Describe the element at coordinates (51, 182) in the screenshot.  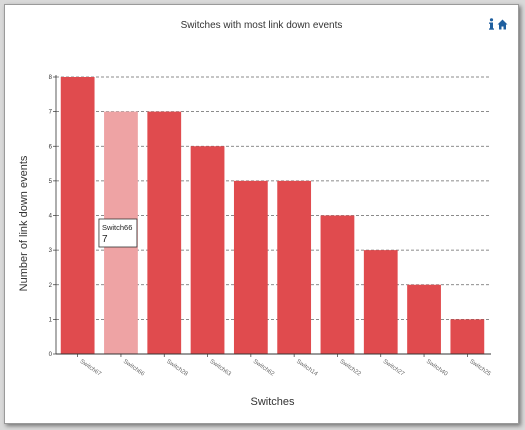
I see `y-tick-label: 5` at that location.